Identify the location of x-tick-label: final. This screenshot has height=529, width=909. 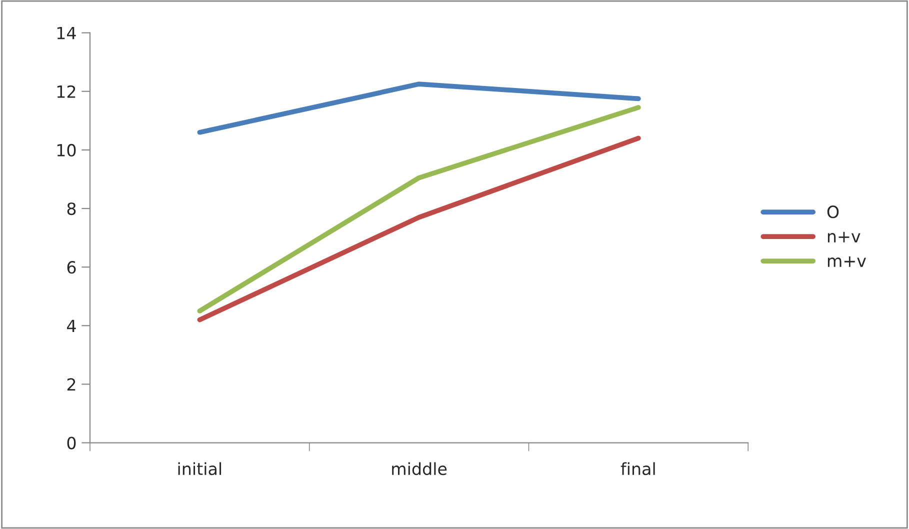
(637, 469).